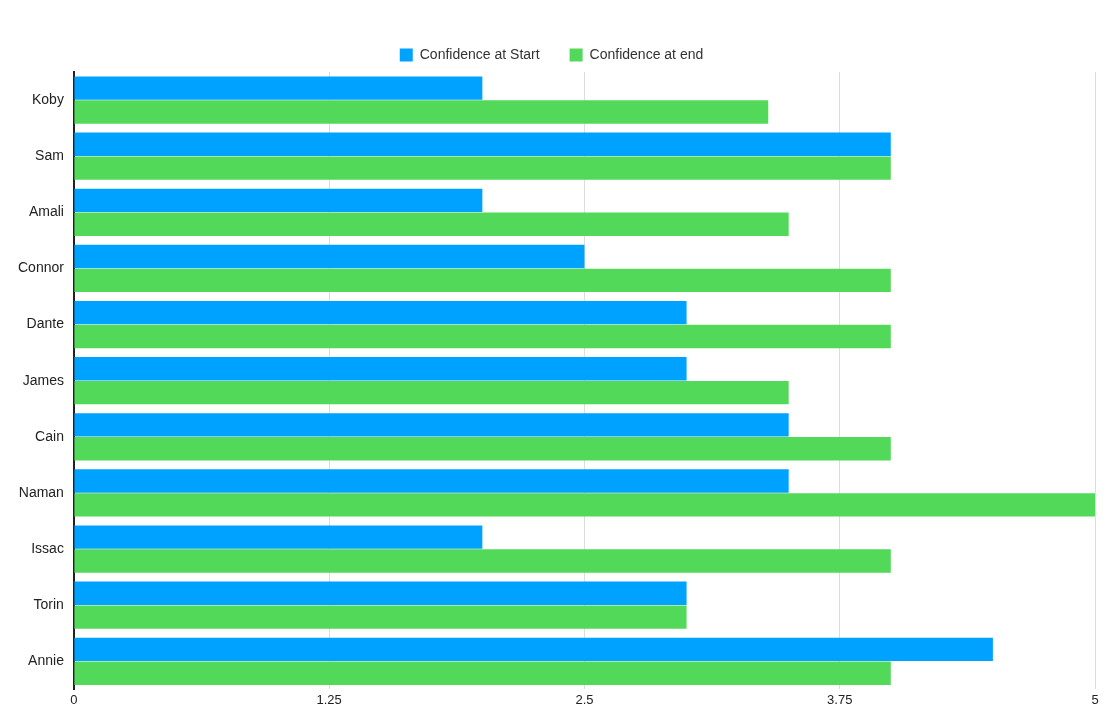  I want to click on y-tick-label: Annie, so click(46, 660).